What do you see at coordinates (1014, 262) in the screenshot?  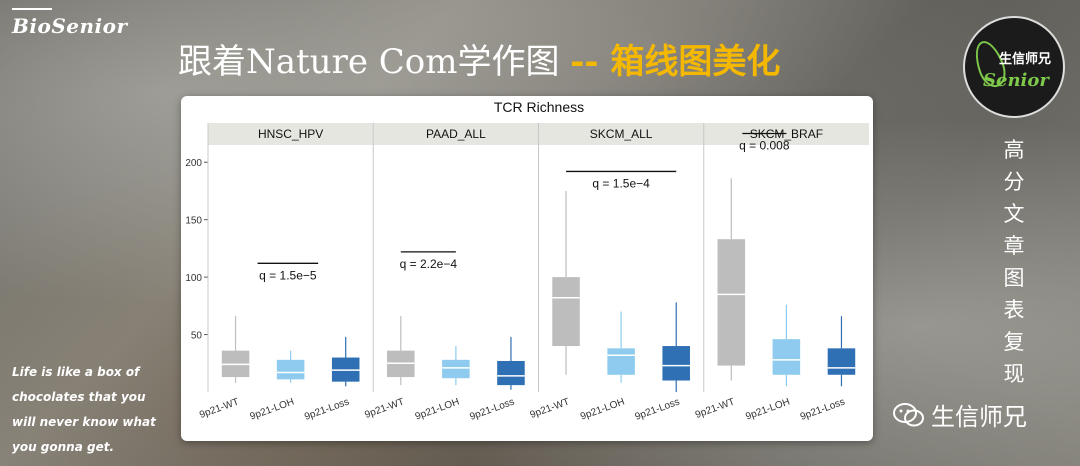 I see `side-caption: 高分文章图表复现` at bounding box center [1014, 262].